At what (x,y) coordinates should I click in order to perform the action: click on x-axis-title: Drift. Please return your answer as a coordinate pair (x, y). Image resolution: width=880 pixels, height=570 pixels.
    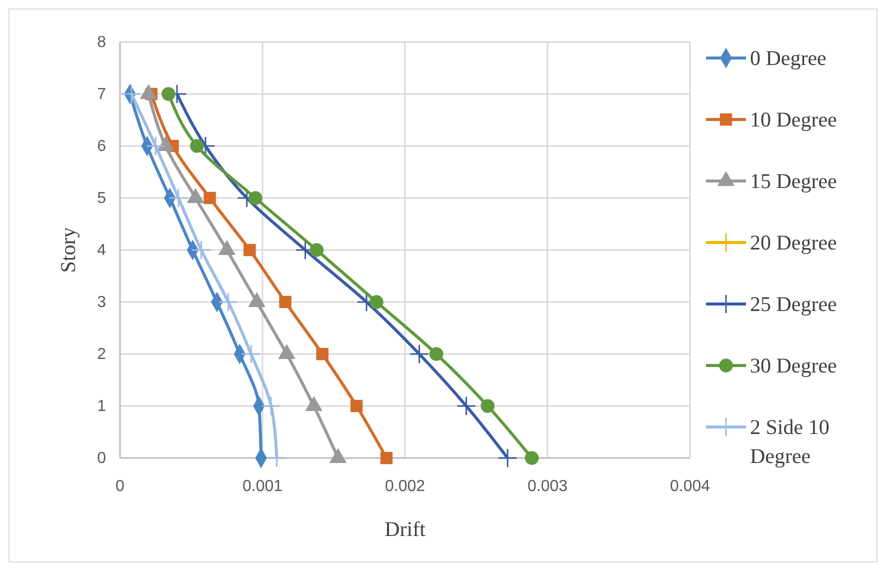
    Looking at the image, I should click on (405, 529).